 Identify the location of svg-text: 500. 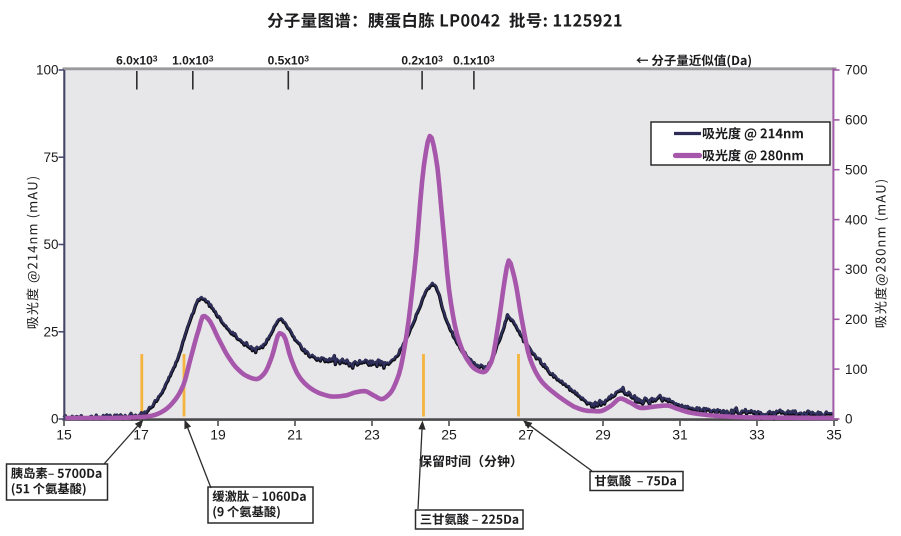
(856, 169).